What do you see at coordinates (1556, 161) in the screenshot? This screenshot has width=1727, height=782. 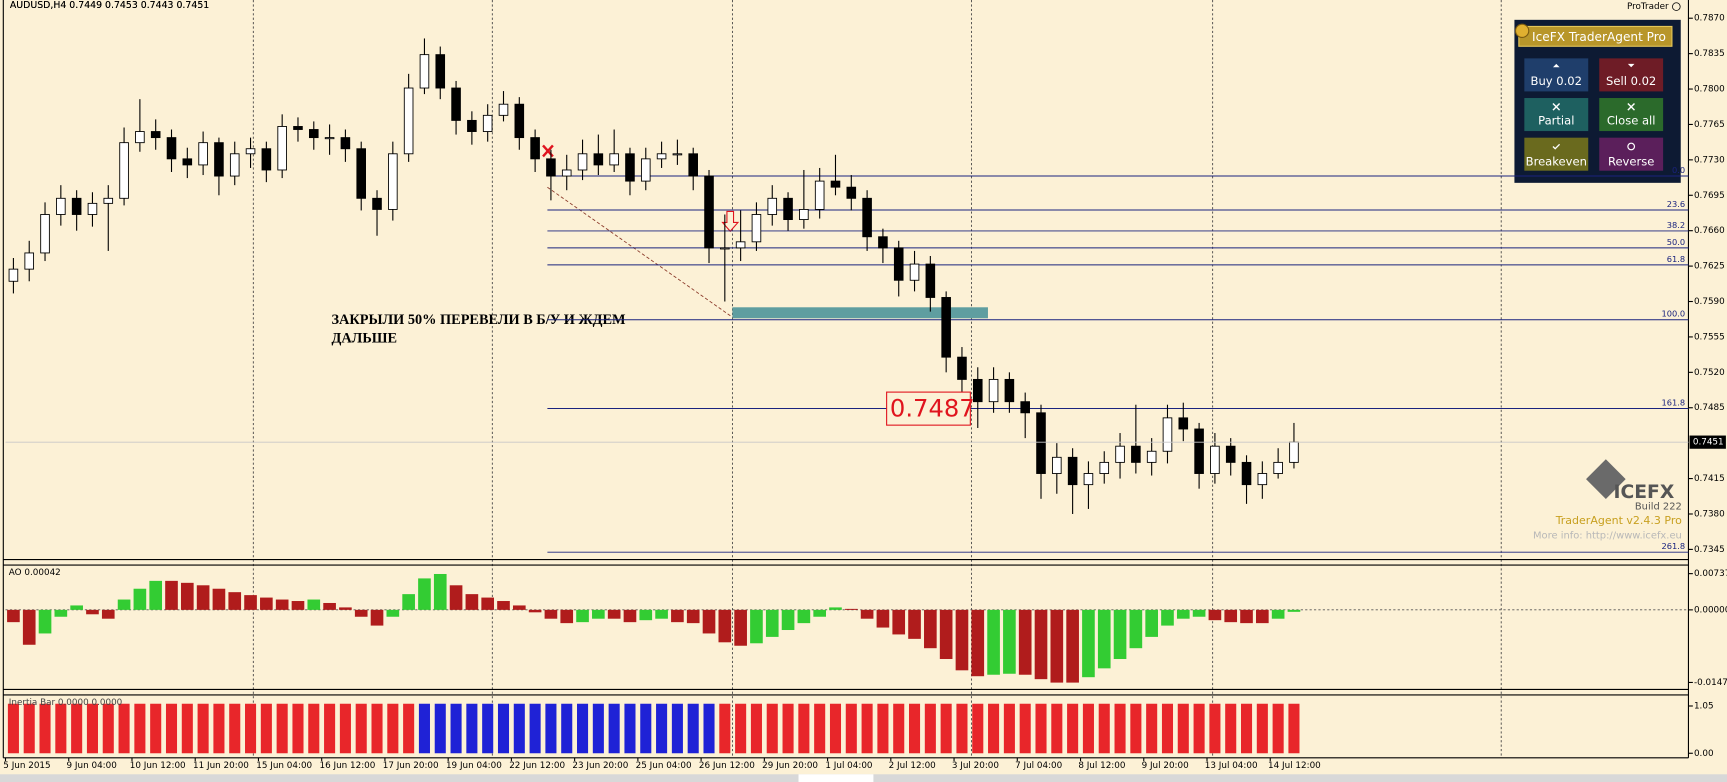 I see `button-label: Breakeven` at bounding box center [1556, 161].